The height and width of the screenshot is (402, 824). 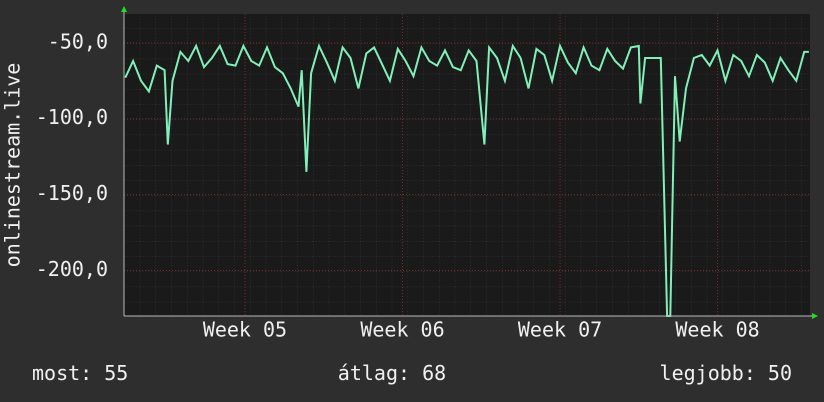 I want to click on stat-best: legjobb: 50, so click(x=726, y=373).